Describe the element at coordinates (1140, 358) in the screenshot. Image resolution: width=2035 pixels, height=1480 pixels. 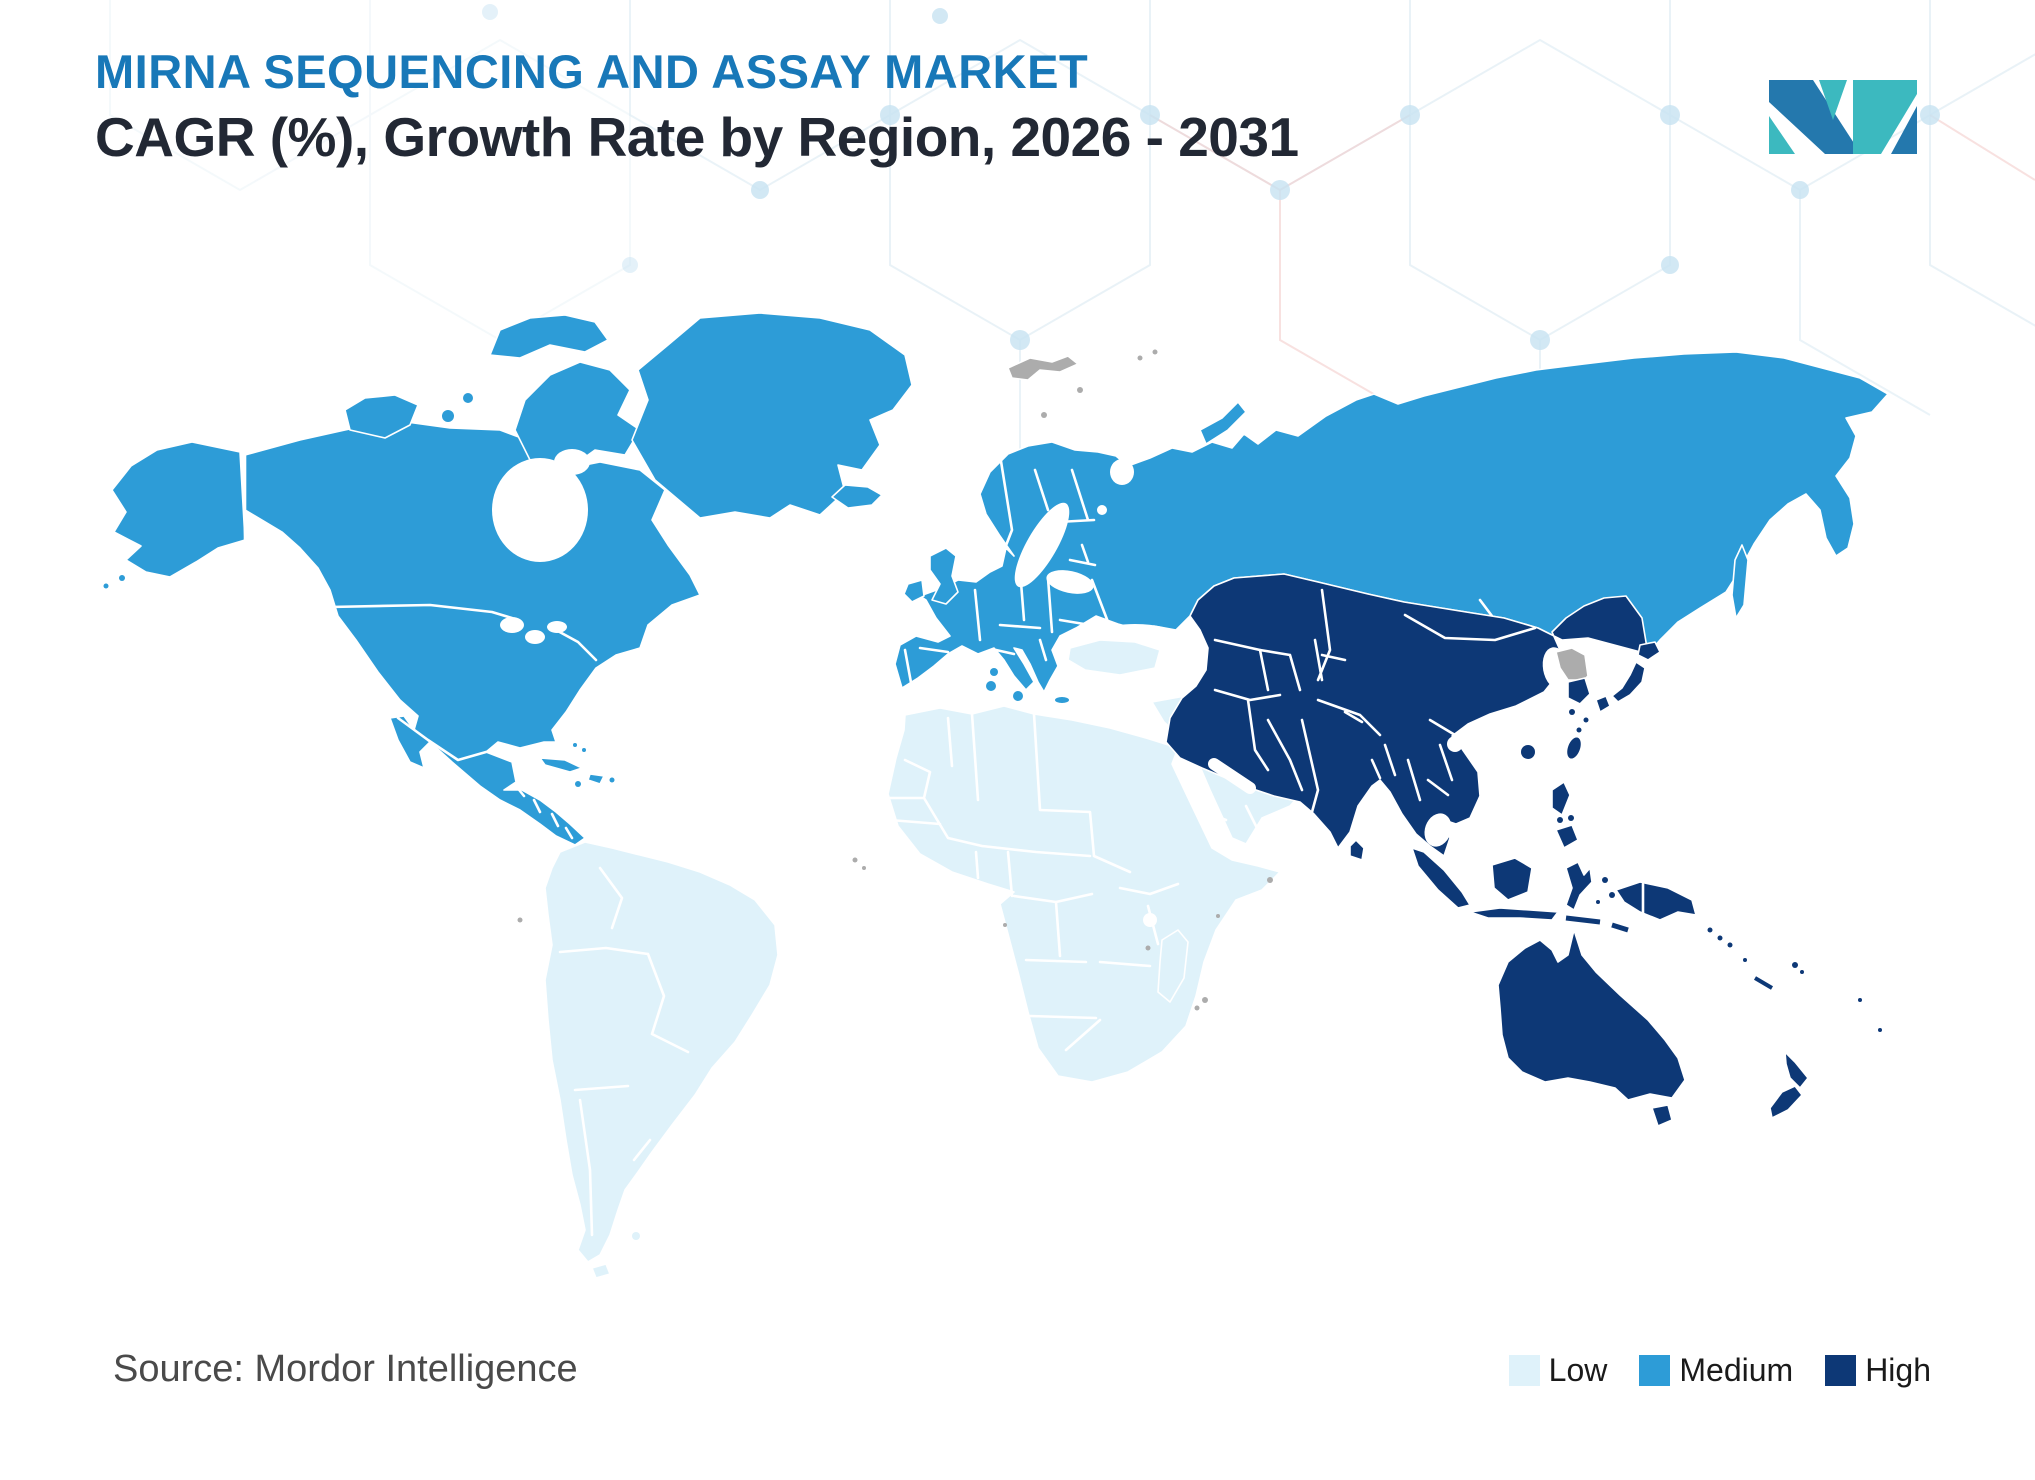
I see `franz-josef-land` at that location.